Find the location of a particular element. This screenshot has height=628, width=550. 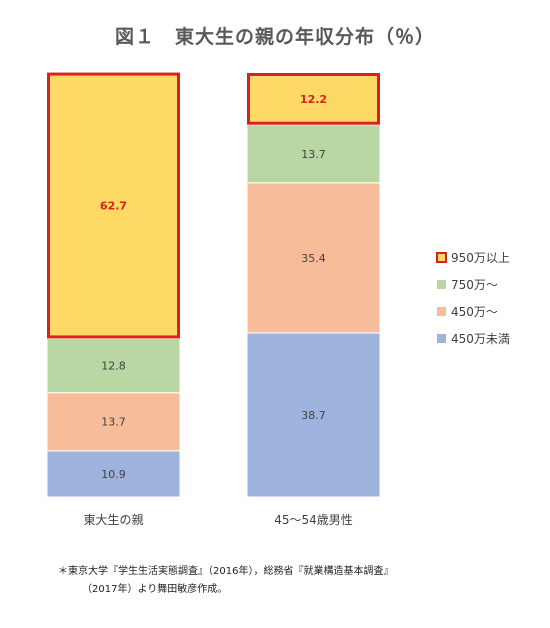

data-label-series-3-cat-1: 12.2 is located at coordinates (313, 99).